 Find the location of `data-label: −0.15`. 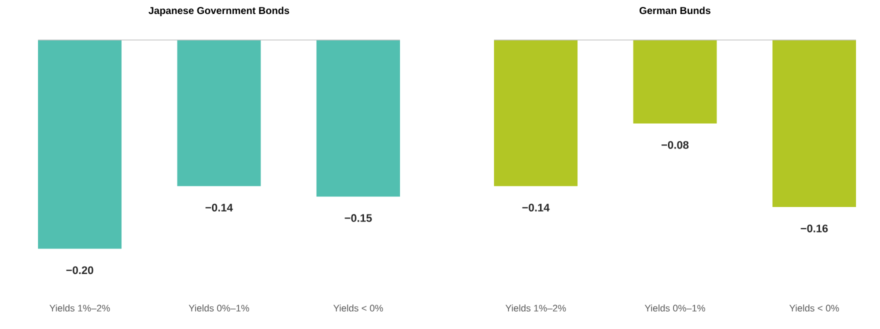

data-label: −0.15 is located at coordinates (358, 218).